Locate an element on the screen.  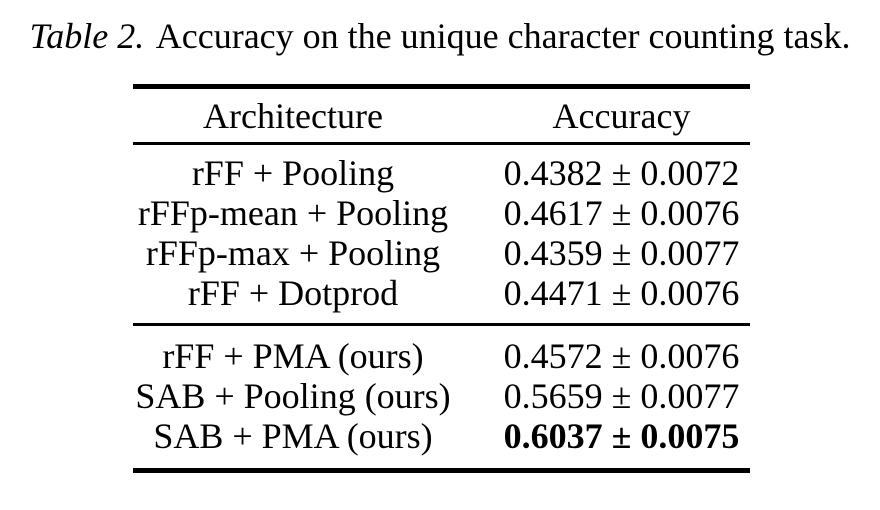
table-row: rFFp-max + Pooling 0.4359 ± 0.0077 is located at coordinates (441, 253).